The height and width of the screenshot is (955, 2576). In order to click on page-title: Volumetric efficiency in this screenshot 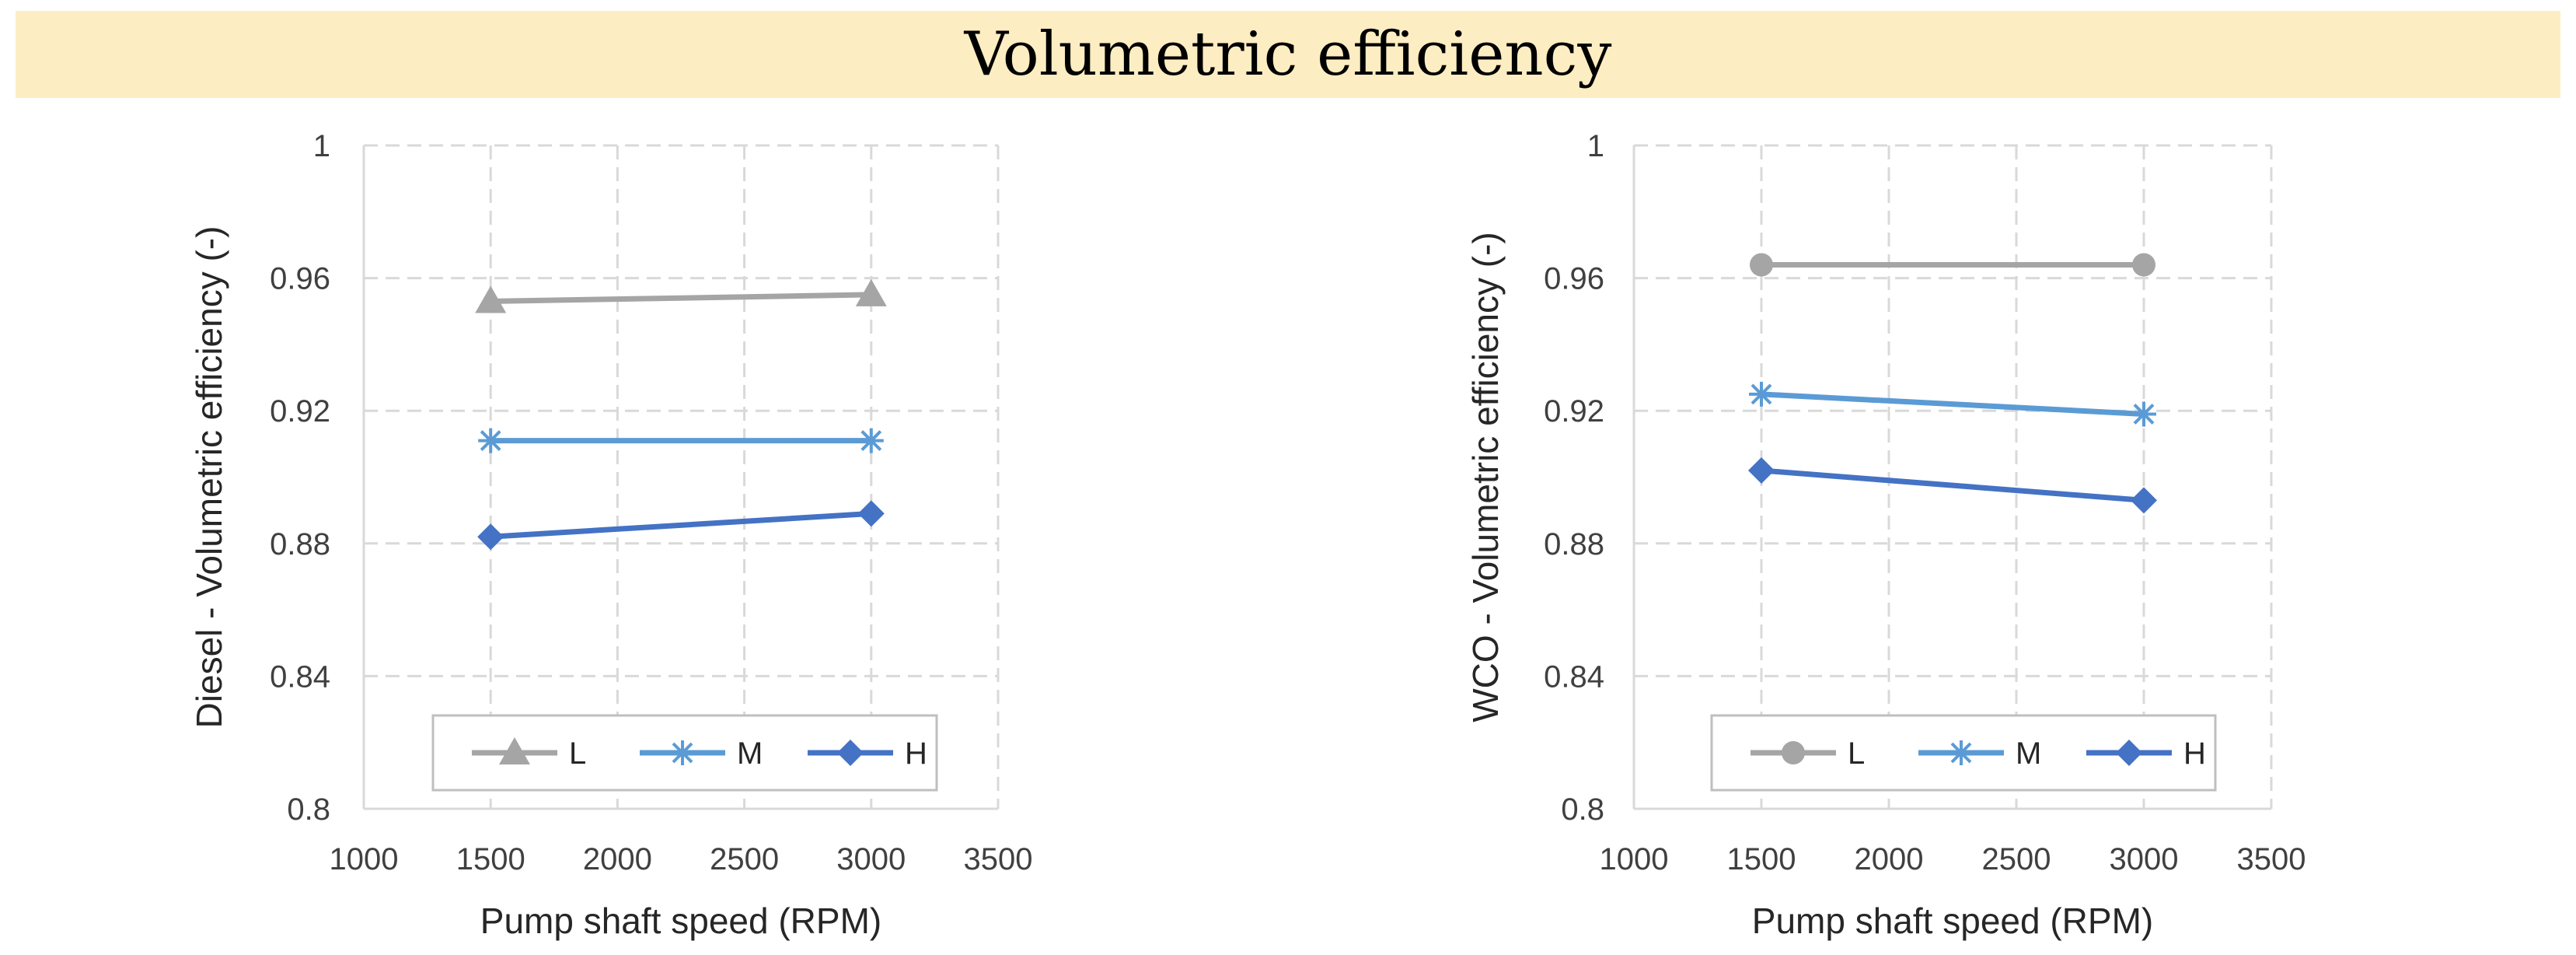, I will do `click(1288, 54)`.